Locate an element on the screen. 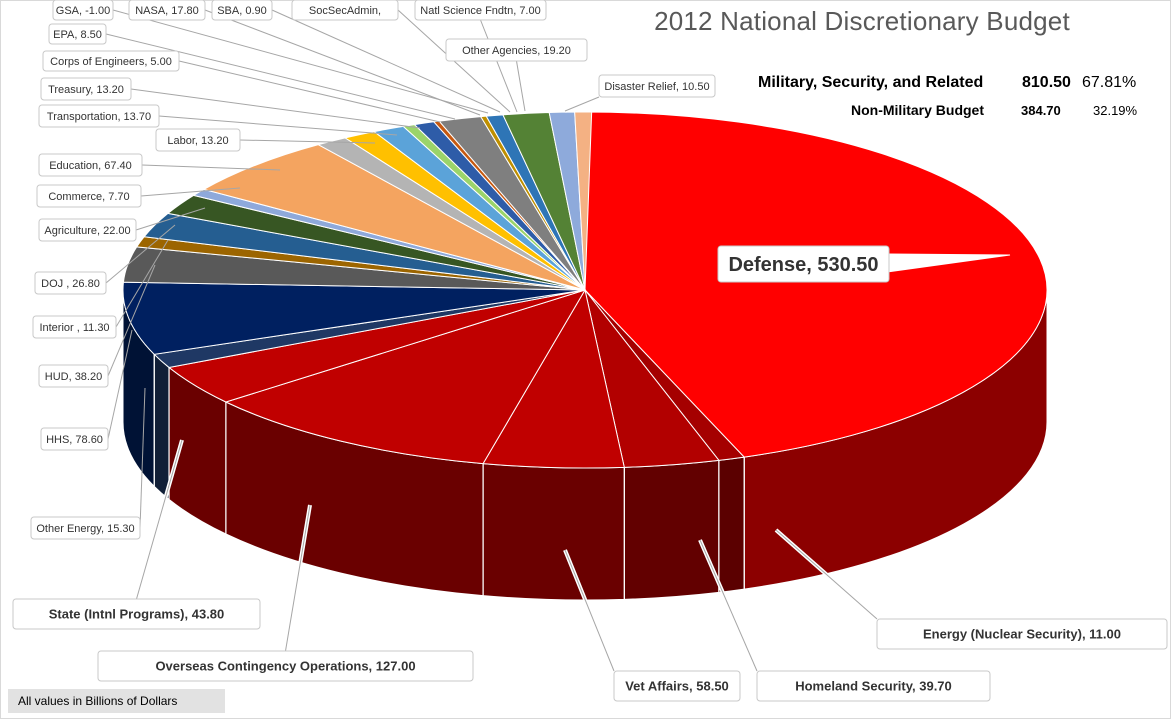 Image resolution: width=1171 pixels, height=719 pixels. data-label-state-intnl-programs-: State (Intnl Programs), 43.80 is located at coordinates (137, 614).